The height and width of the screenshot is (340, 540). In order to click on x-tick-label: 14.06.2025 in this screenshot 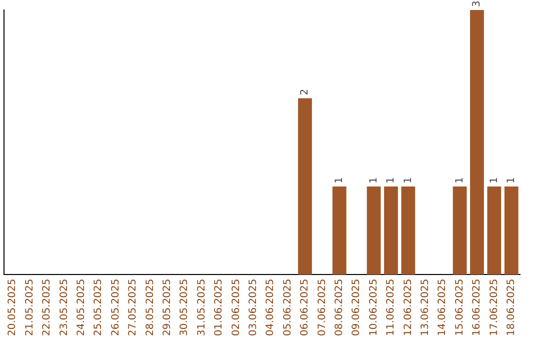, I will do `click(442, 307)`.